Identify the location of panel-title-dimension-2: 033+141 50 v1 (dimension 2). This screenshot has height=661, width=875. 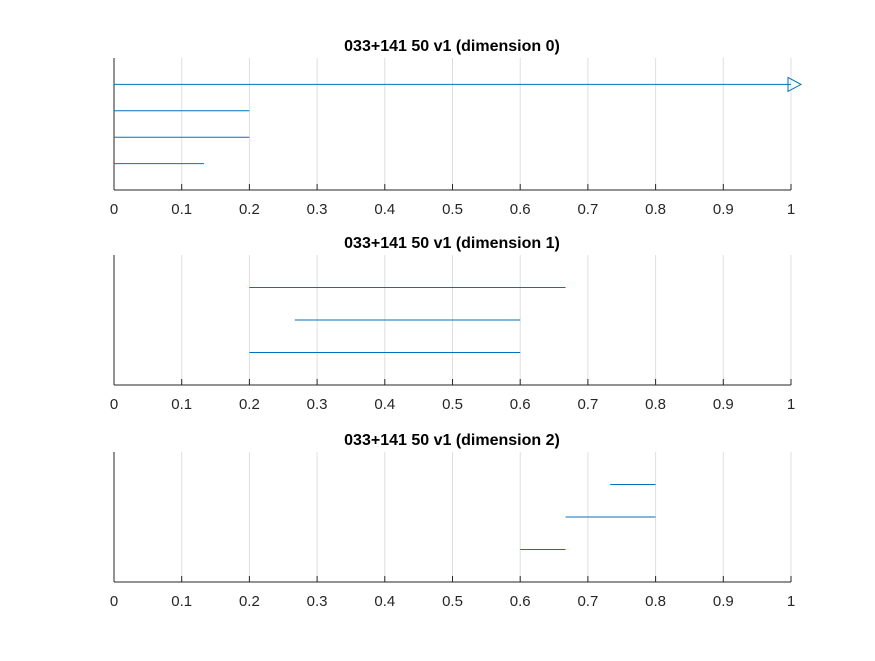
(452, 440).